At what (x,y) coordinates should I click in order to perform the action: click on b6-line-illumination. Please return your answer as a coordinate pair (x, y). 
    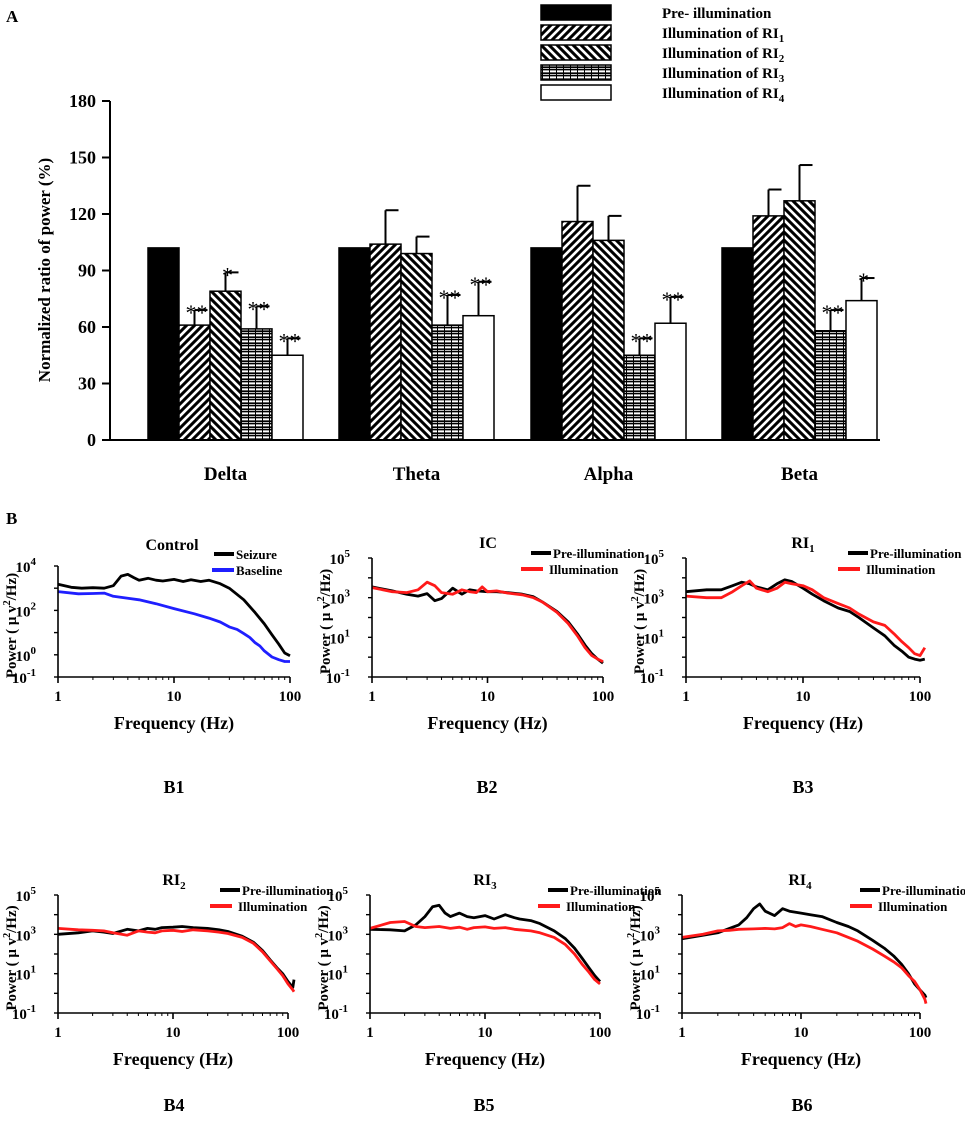
    Looking at the image, I should click on (804, 963).